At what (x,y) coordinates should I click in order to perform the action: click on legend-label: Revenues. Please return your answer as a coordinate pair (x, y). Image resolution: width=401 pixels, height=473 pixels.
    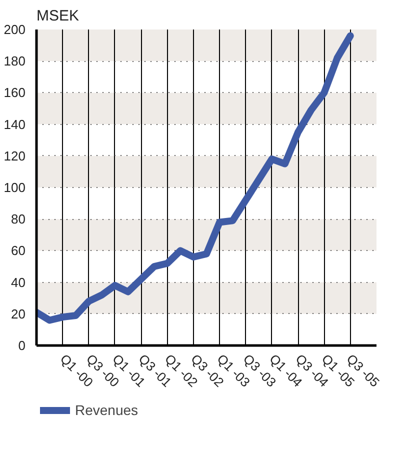
    Looking at the image, I should click on (106, 410).